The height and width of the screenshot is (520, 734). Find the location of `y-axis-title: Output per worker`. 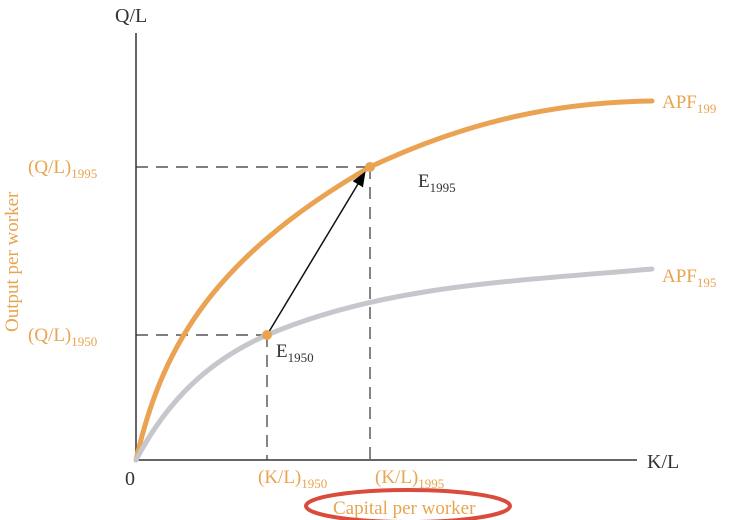

y-axis-title: Output per worker is located at coordinates (12, 261).